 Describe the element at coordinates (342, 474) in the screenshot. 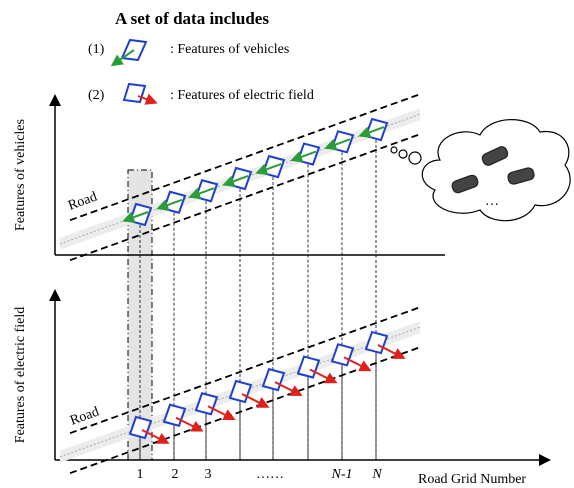

I see `x-tick-label: N-1` at that location.